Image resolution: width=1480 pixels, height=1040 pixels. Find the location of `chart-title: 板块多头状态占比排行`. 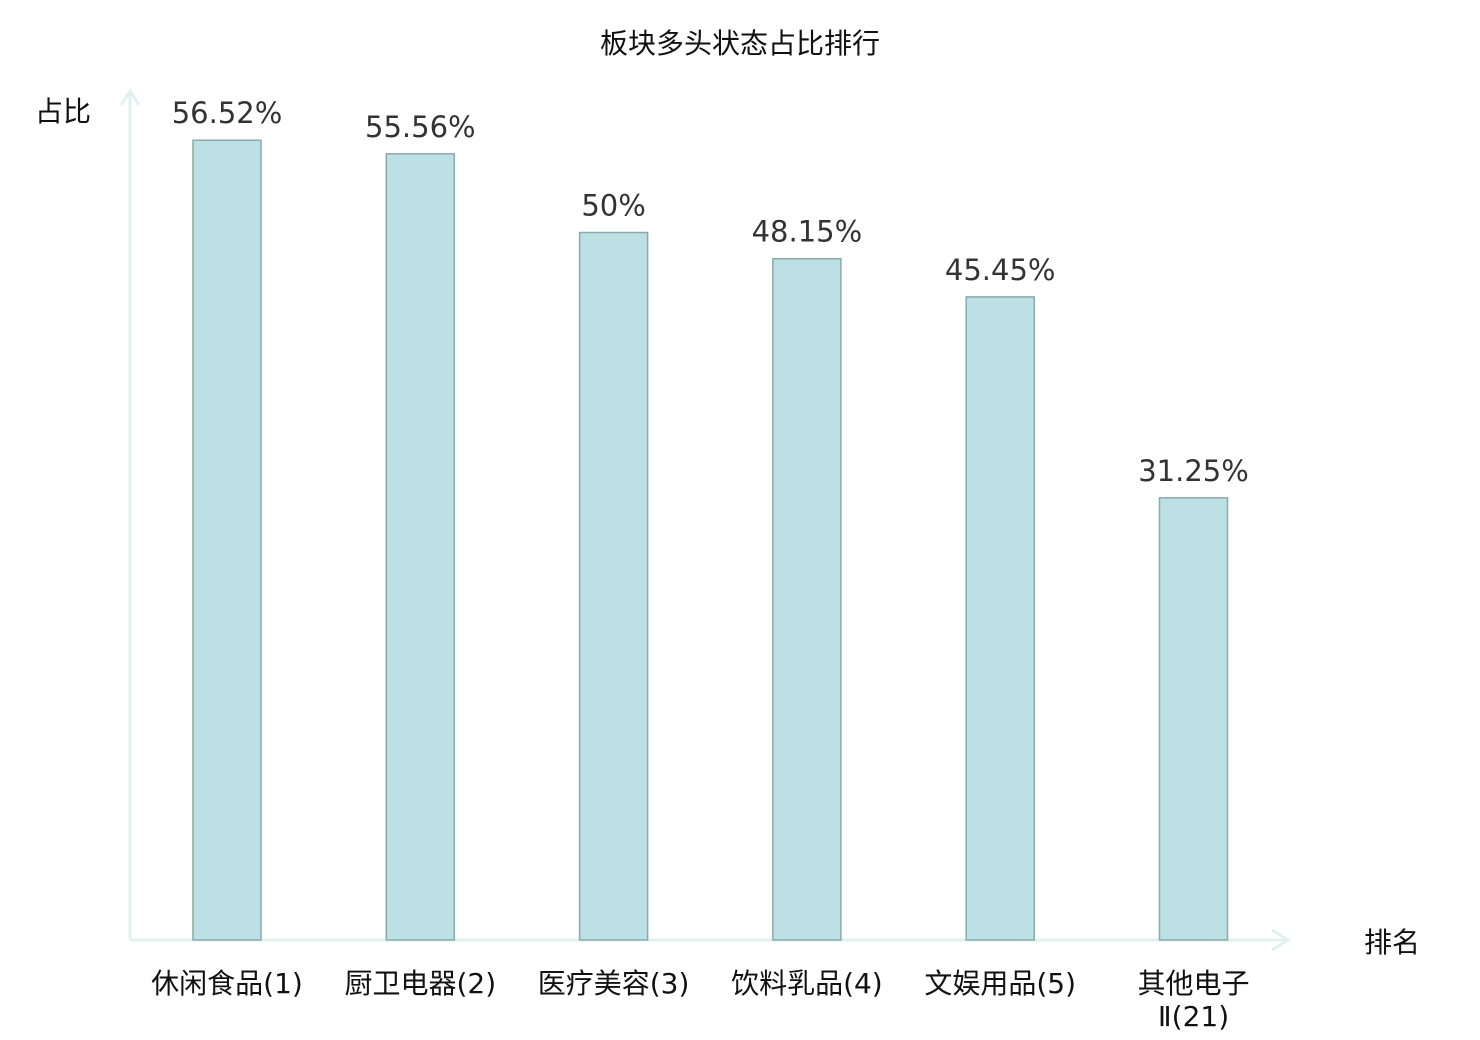

chart-title: 板块多头状态占比排行 is located at coordinates (740, 43).